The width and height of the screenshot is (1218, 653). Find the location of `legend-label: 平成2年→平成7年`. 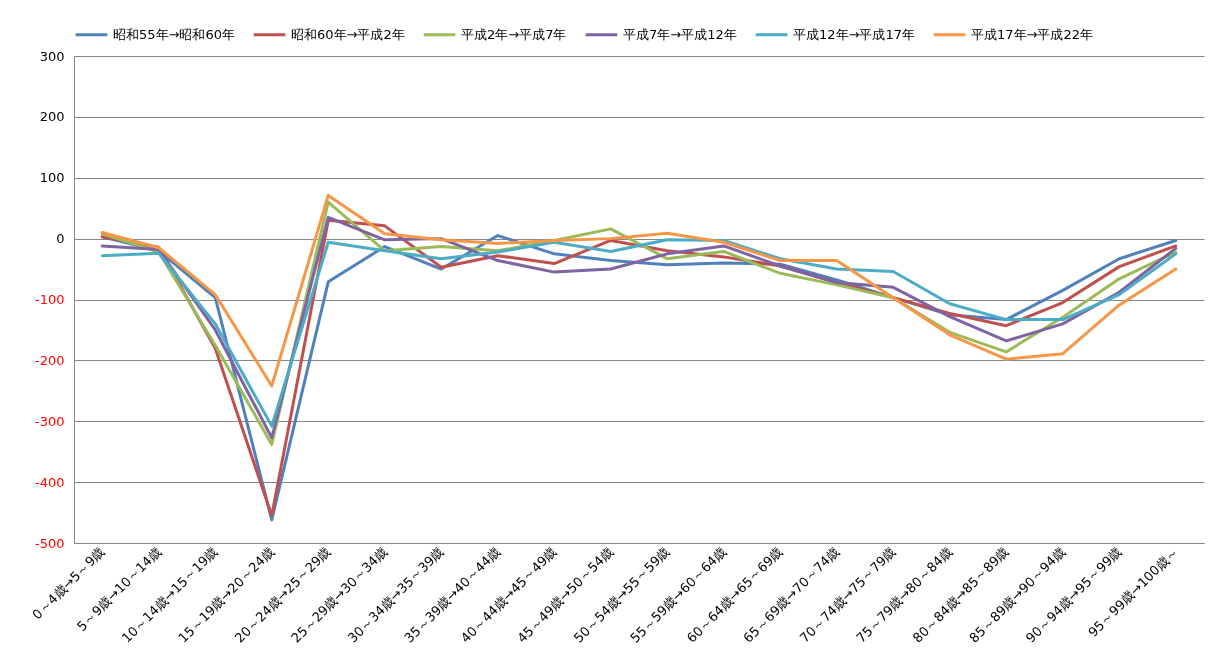

legend-label: 平成2年→平成7年 is located at coordinates (514, 34).